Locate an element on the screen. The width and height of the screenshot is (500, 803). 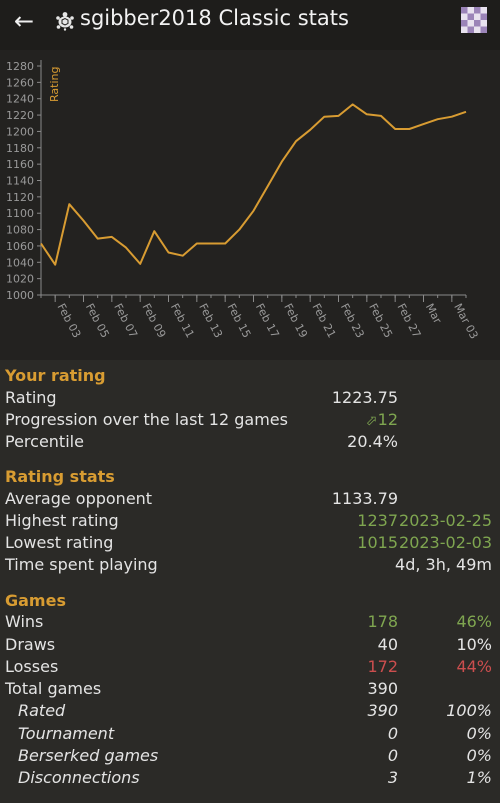
x-tick-label: Feb 07 is located at coordinates (125, 320).